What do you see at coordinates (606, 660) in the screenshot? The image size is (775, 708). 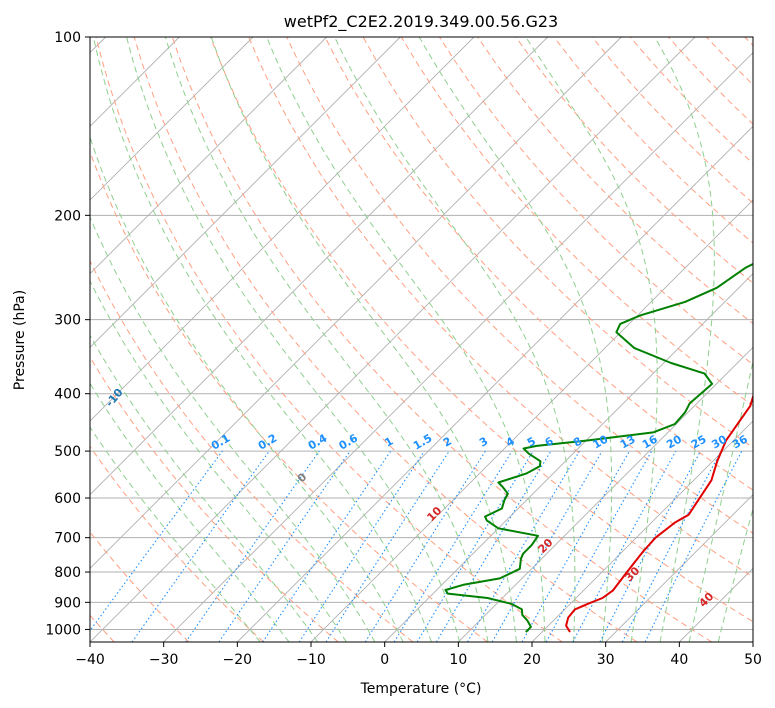 I see `x-tick-label: 30` at bounding box center [606, 660].